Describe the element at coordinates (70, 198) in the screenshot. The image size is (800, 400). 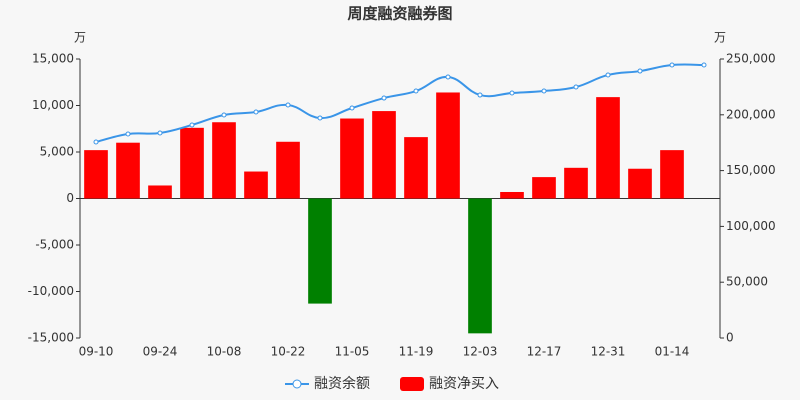
I see `y-tick-label: 0` at that location.